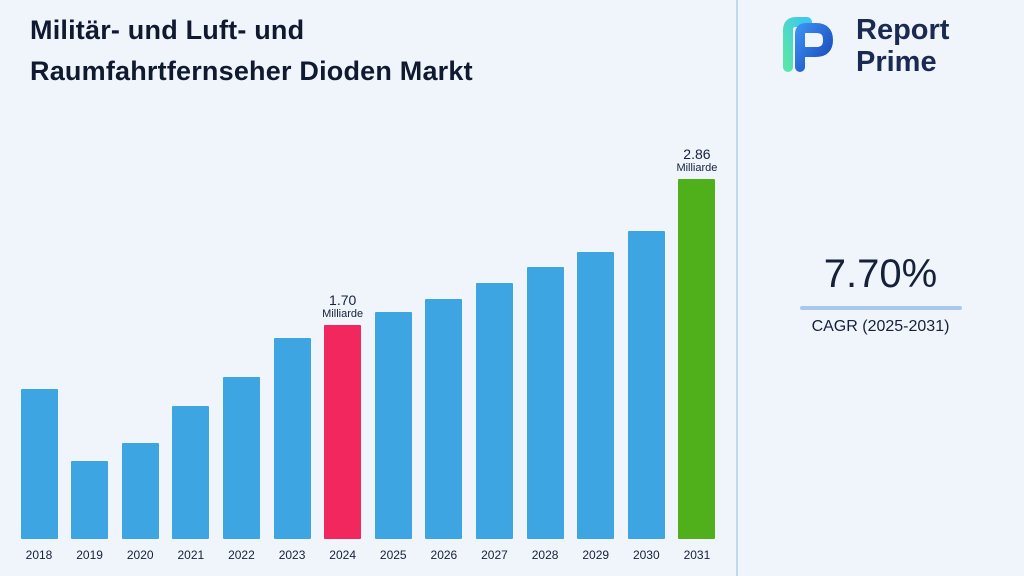 The width and height of the screenshot is (1024, 576). I want to click on bar-year-label: 2024, so click(342, 555).